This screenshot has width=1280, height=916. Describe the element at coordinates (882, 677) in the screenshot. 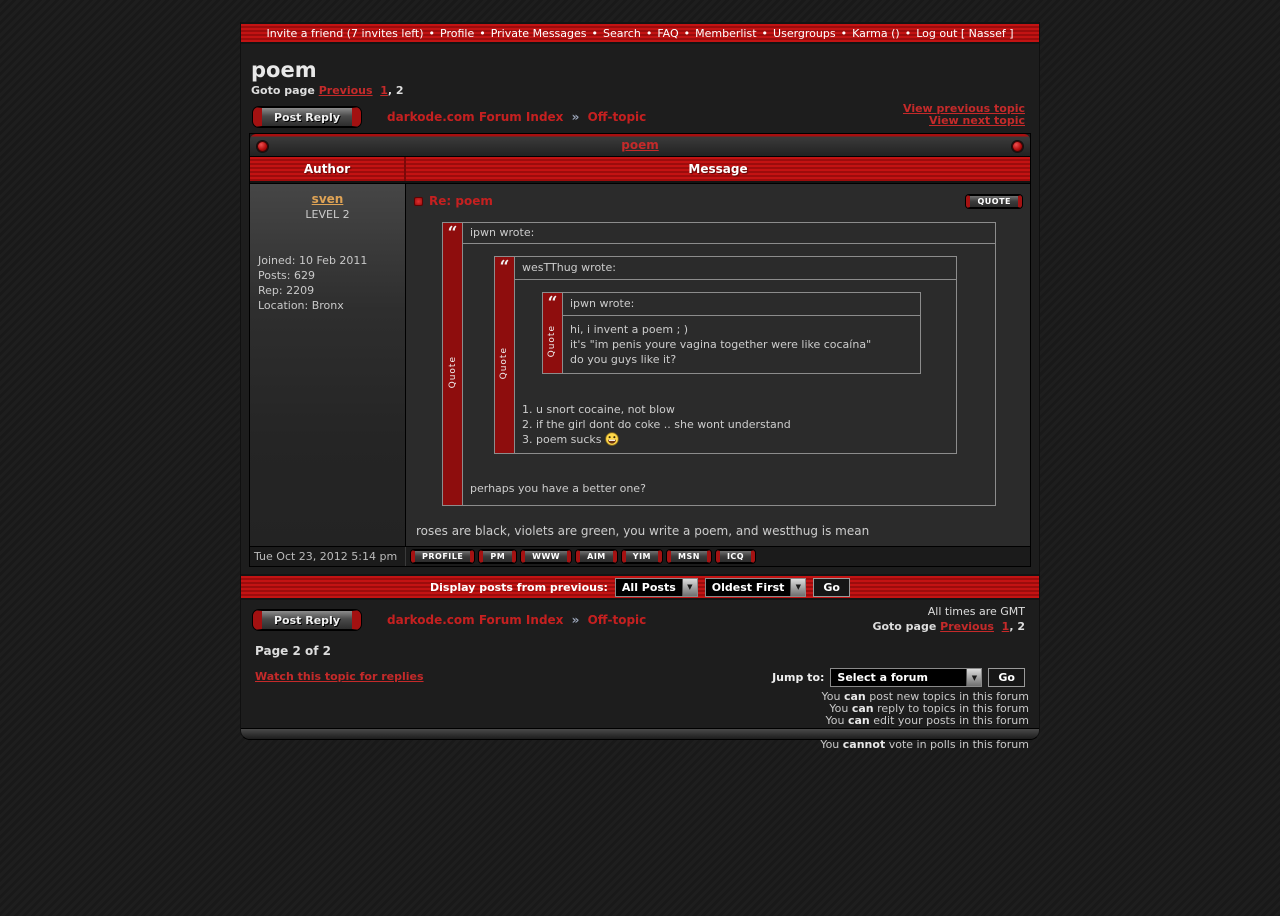

I see `jump-to-value: Select a forum` at that location.